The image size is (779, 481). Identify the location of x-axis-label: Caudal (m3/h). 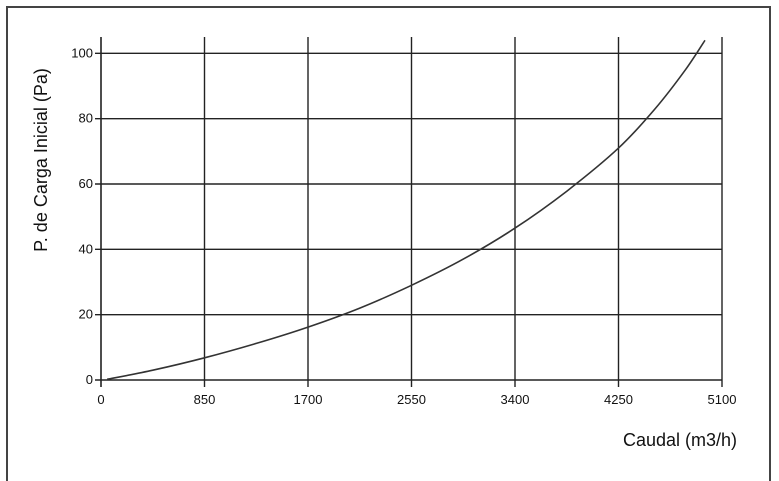
(680, 440).